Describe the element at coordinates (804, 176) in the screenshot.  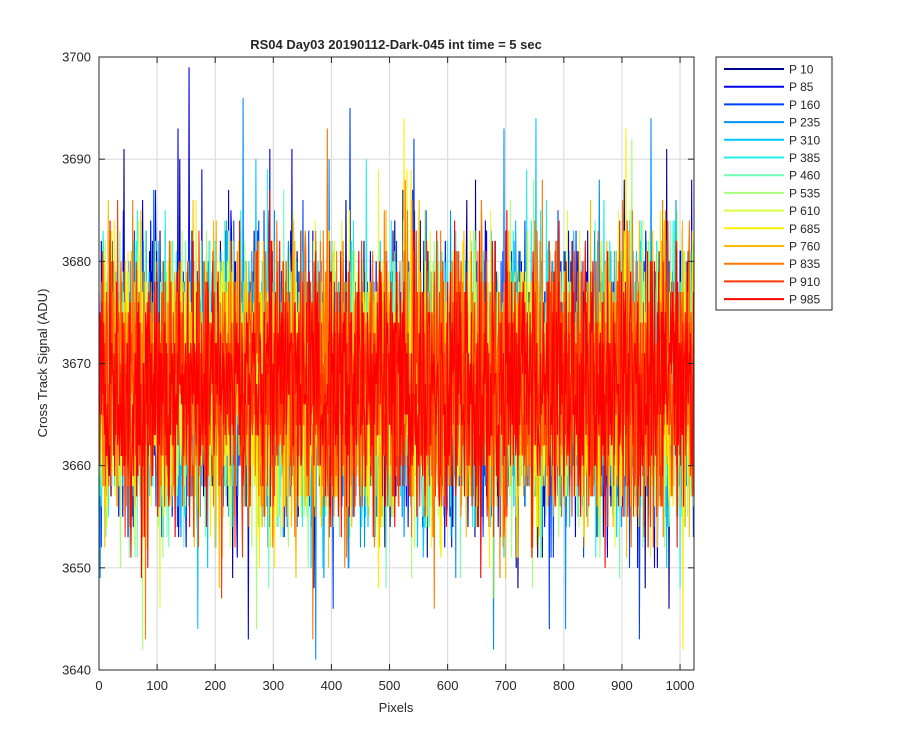
I see `legend-label: P 460` at that location.